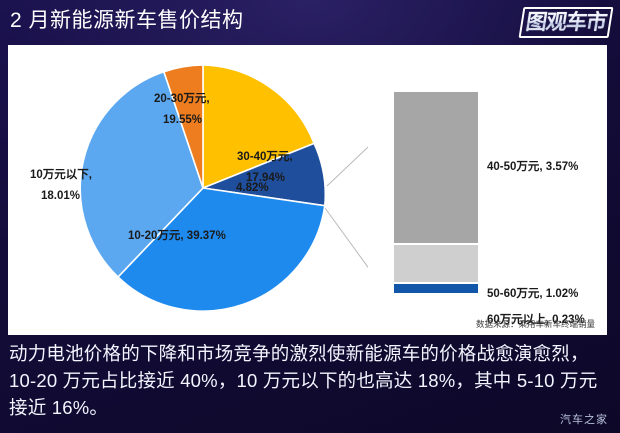 This screenshot has width=620, height=433. I want to click on bar-label-40-50: 40-50万元, 3.57%, so click(533, 167).